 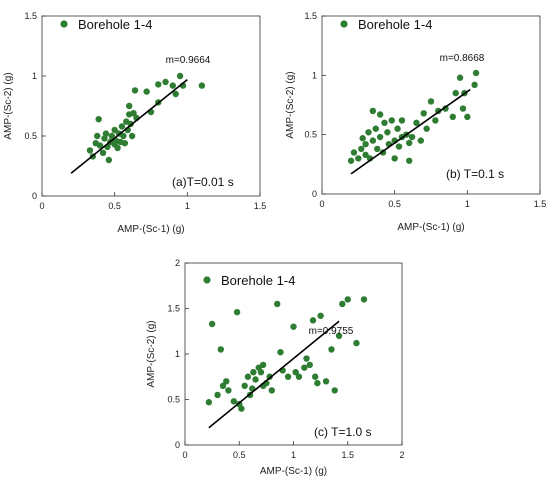 What do you see at coordinates (34, 196) in the screenshot?
I see `y-tick-label: 0` at bounding box center [34, 196].